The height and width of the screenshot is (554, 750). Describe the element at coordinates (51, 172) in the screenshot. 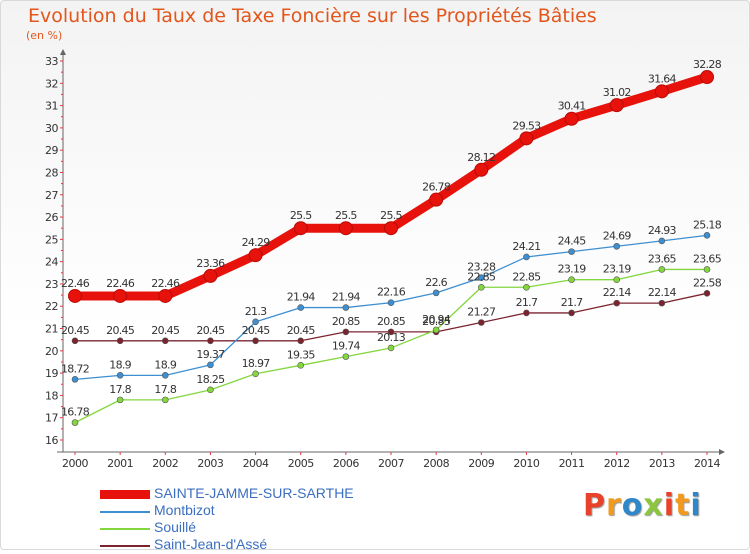

I see `y-tick-label: 28` at that location.